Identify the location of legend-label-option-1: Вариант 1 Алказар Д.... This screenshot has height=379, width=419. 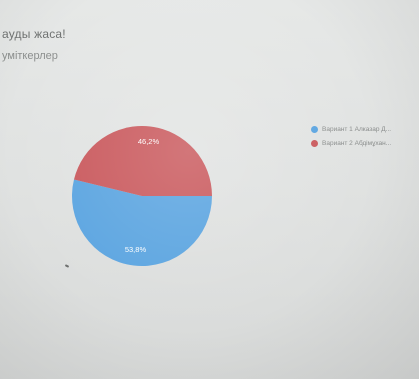
(357, 129).